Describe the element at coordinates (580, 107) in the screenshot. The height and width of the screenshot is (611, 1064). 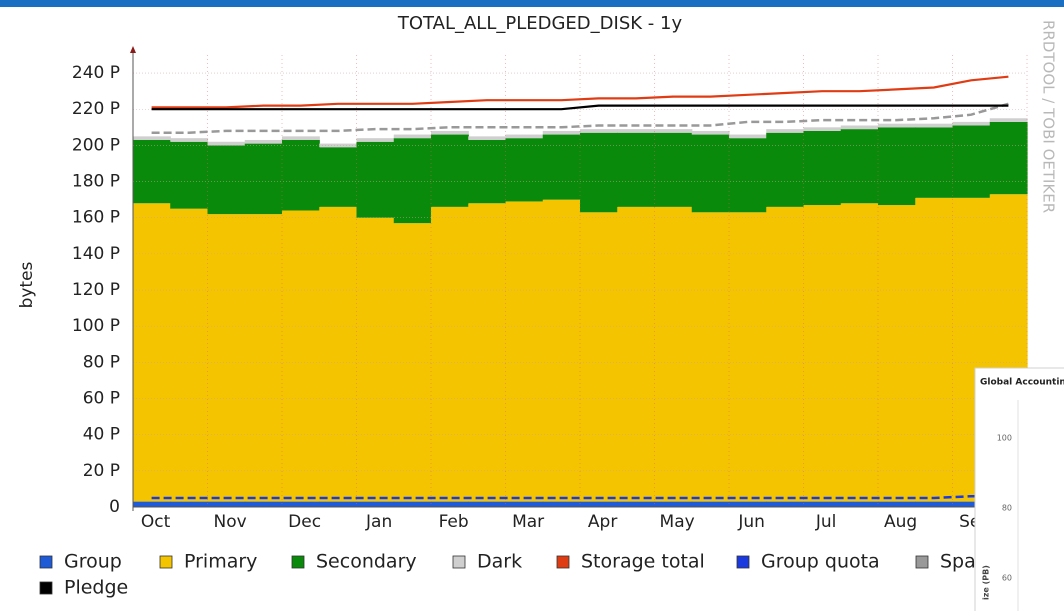
I see `series-line` at that location.